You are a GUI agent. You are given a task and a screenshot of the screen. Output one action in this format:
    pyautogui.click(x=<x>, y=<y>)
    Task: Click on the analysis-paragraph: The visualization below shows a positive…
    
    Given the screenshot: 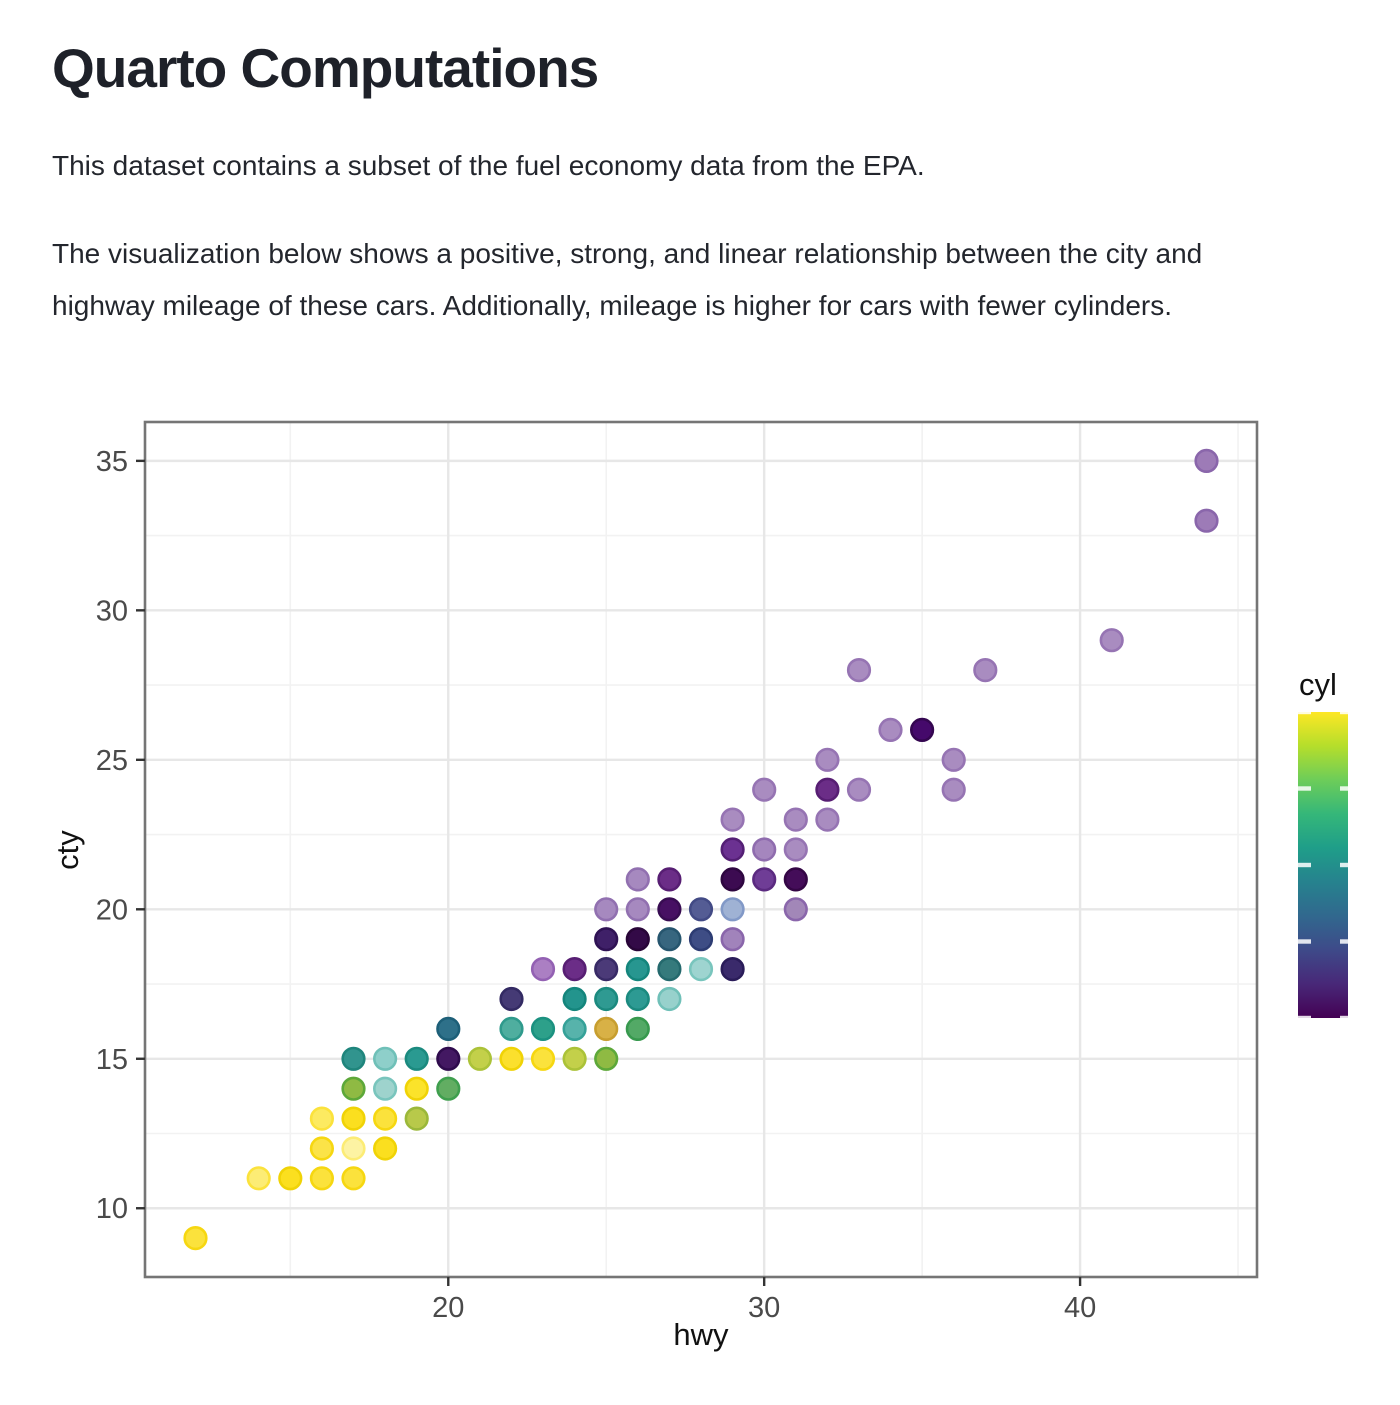 What is the action you would take?
    pyautogui.click(x=627, y=279)
    